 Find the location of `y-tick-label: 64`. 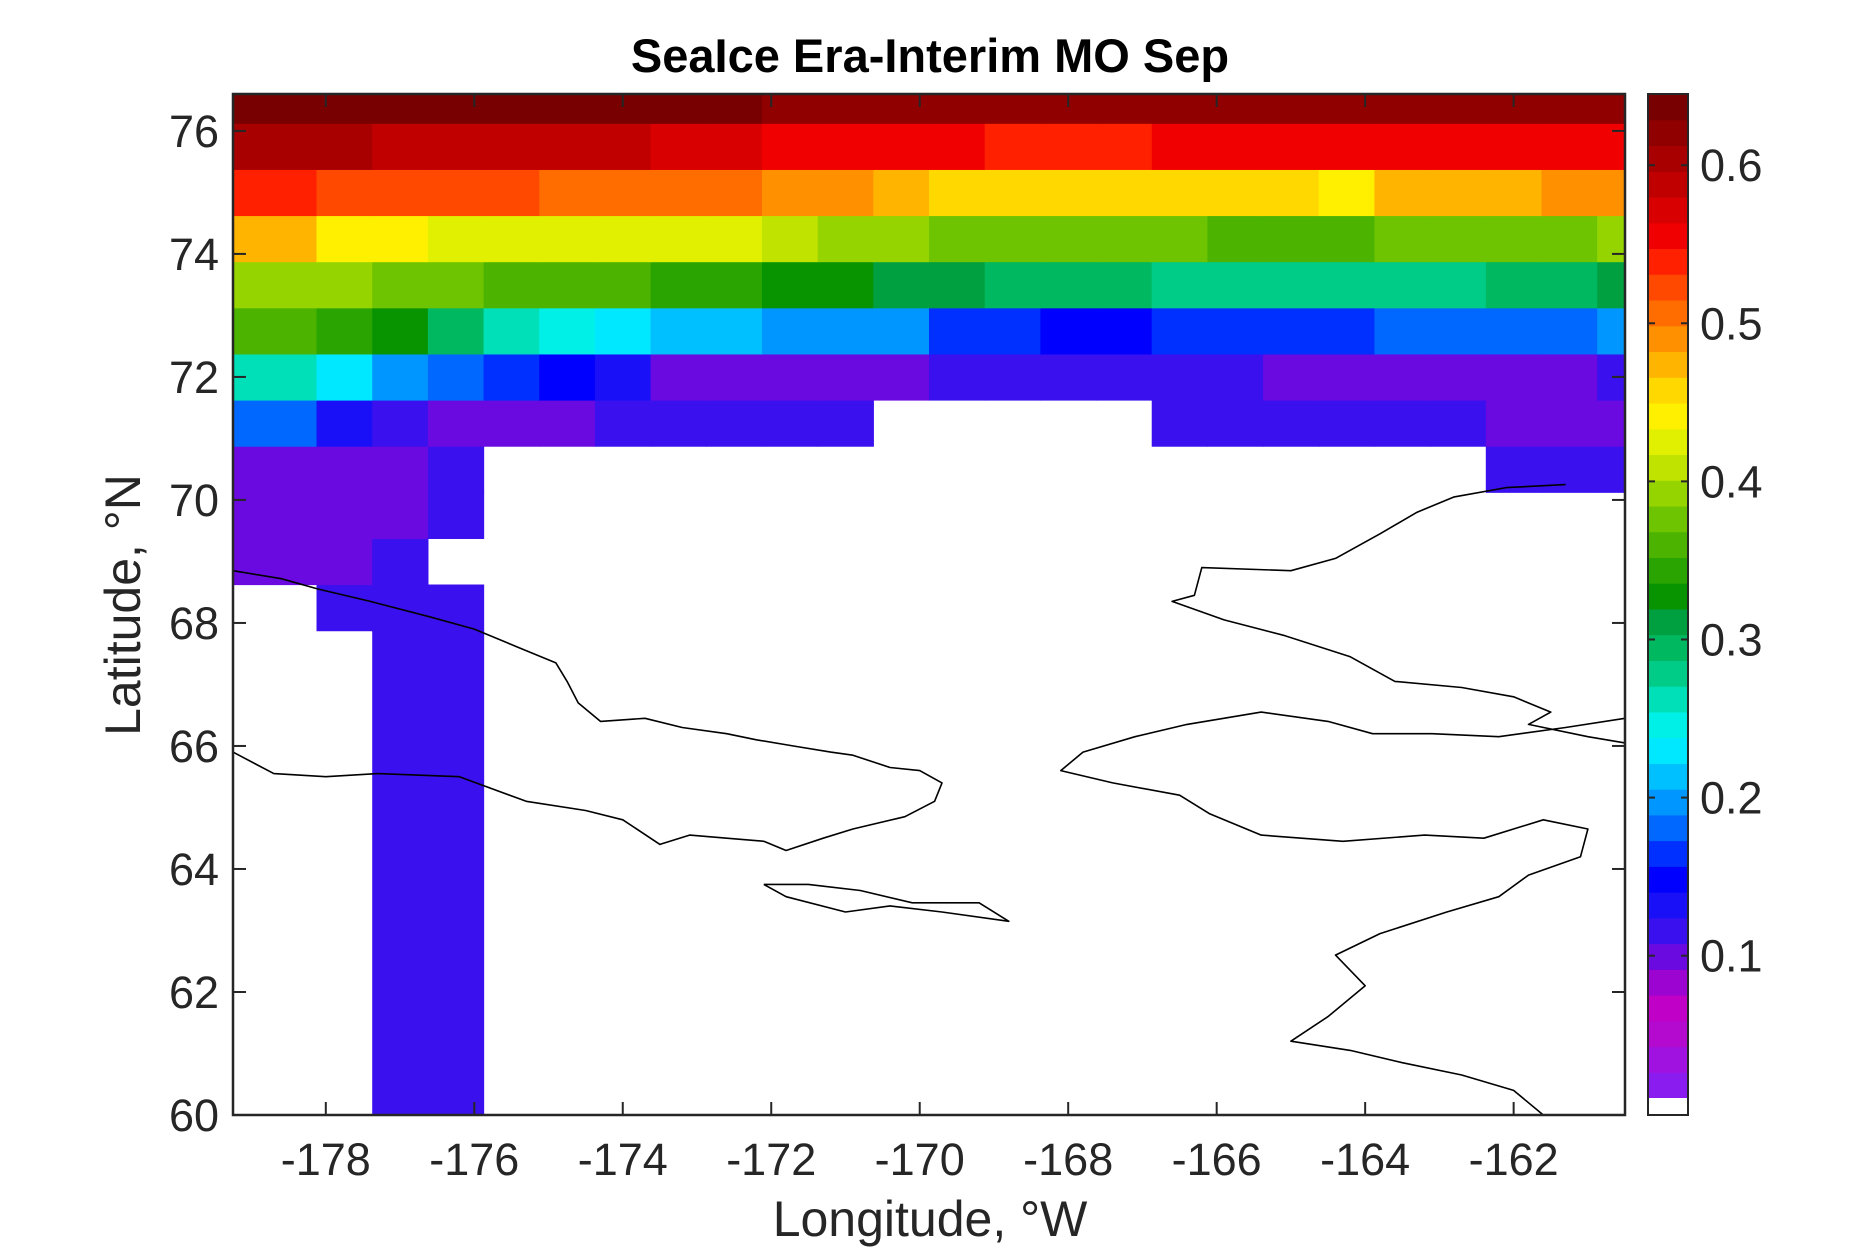

y-tick-label: 64 is located at coordinates (194, 869).